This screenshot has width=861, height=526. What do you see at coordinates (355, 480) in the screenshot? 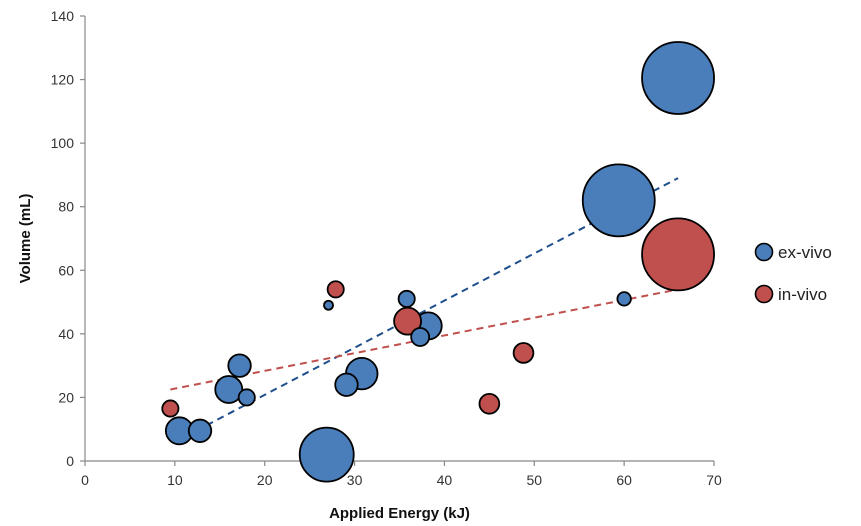
I see `x-tick-label: 30` at bounding box center [355, 480].